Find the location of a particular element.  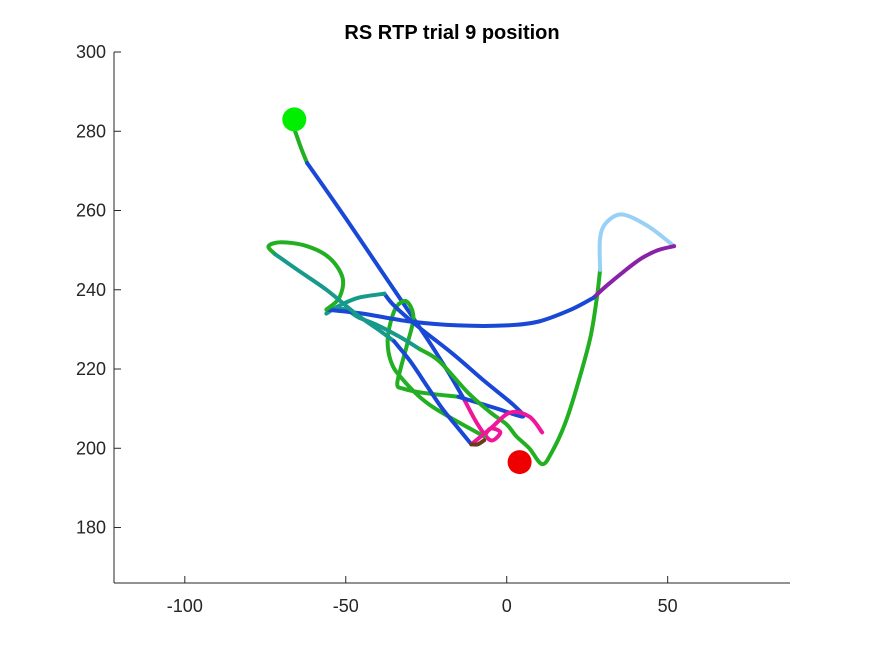

chart-title: RS RTP trial 9 position is located at coordinates (451, 33).